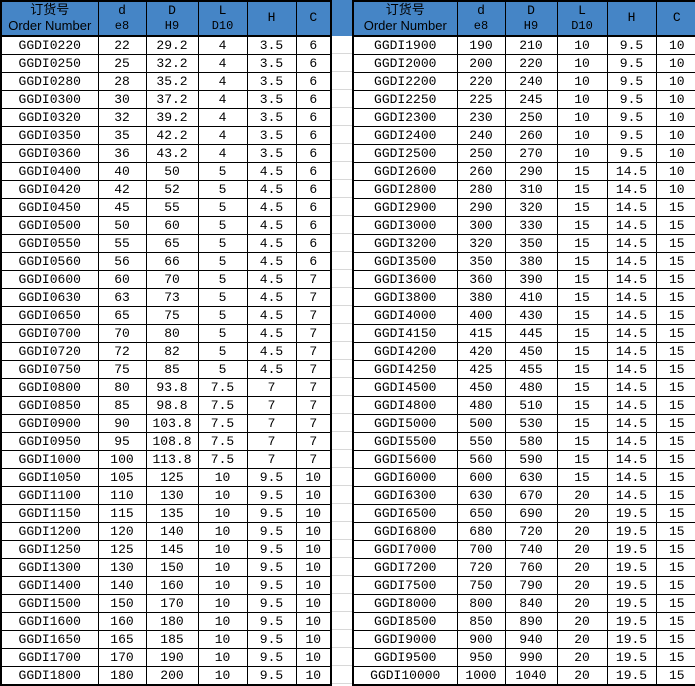 The image size is (695, 686). What do you see at coordinates (523, 441) in the screenshot?
I see `table-row: GGDI5500 550 580 15 14.5 15` at bounding box center [523, 441].